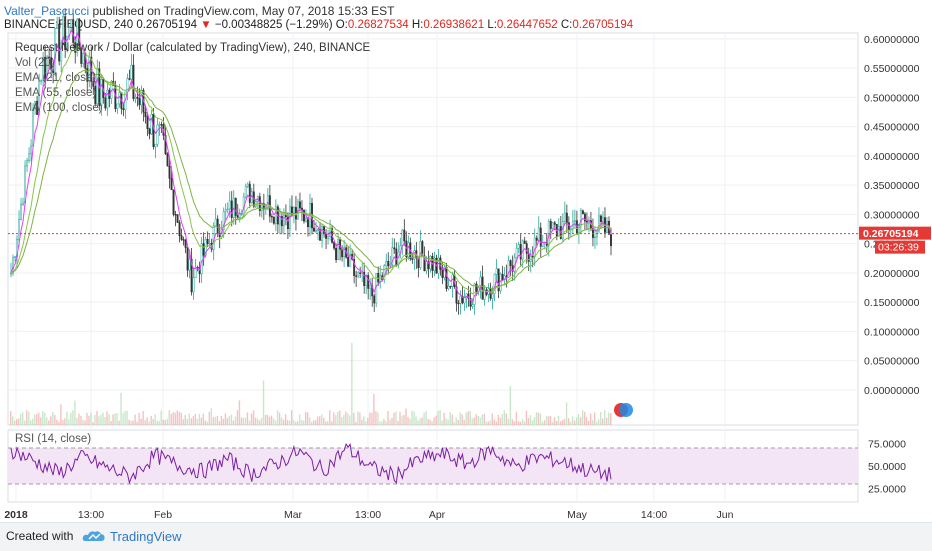 The image size is (932, 551). What do you see at coordinates (577, 515) in the screenshot?
I see `x-tick-label: May` at bounding box center [577, 515].